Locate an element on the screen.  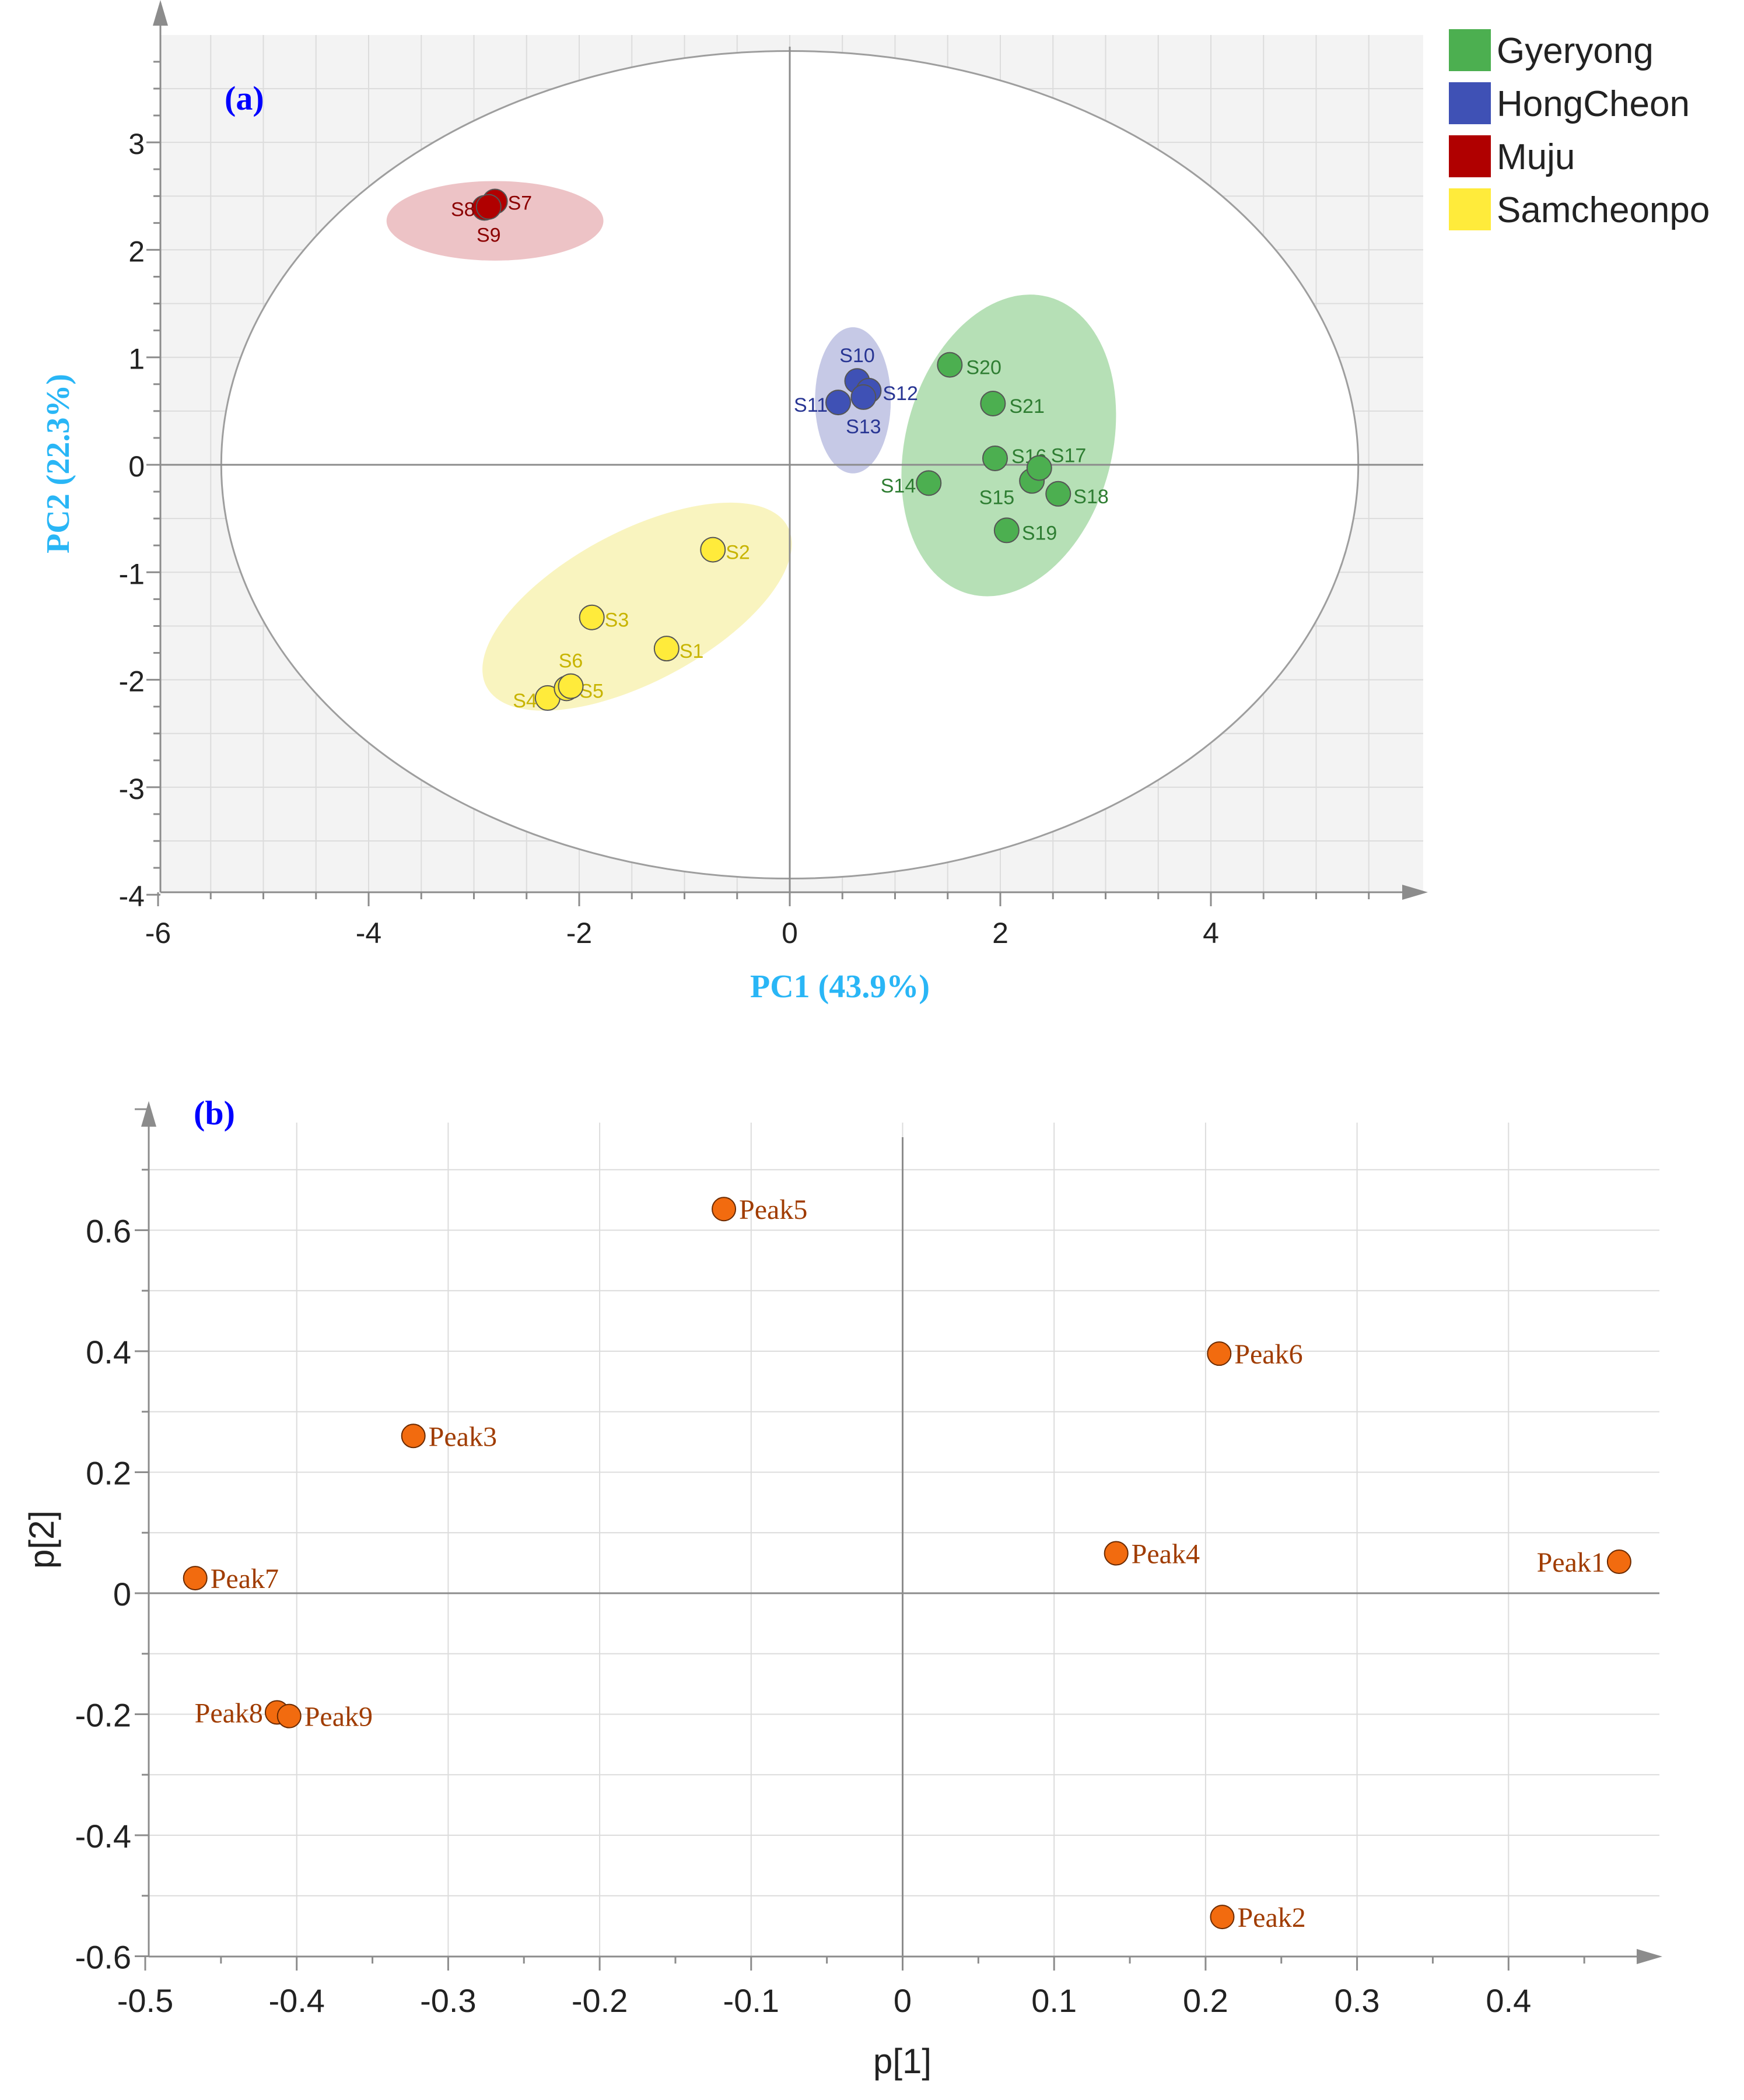
point-s3 is located at coordinates (592, 617).